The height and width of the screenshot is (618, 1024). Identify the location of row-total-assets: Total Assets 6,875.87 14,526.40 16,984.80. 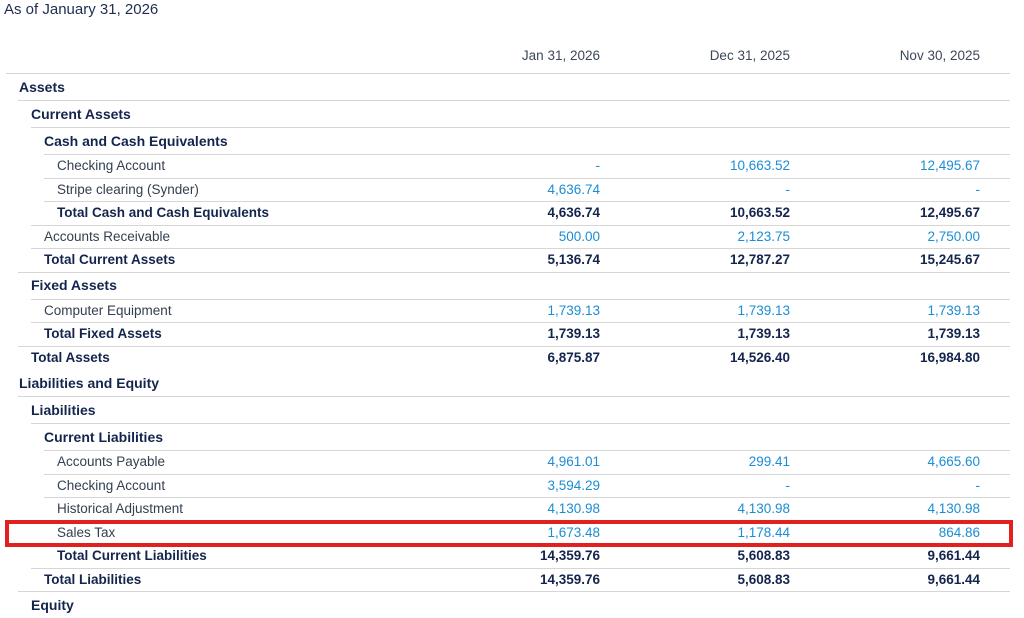
(512, 357).